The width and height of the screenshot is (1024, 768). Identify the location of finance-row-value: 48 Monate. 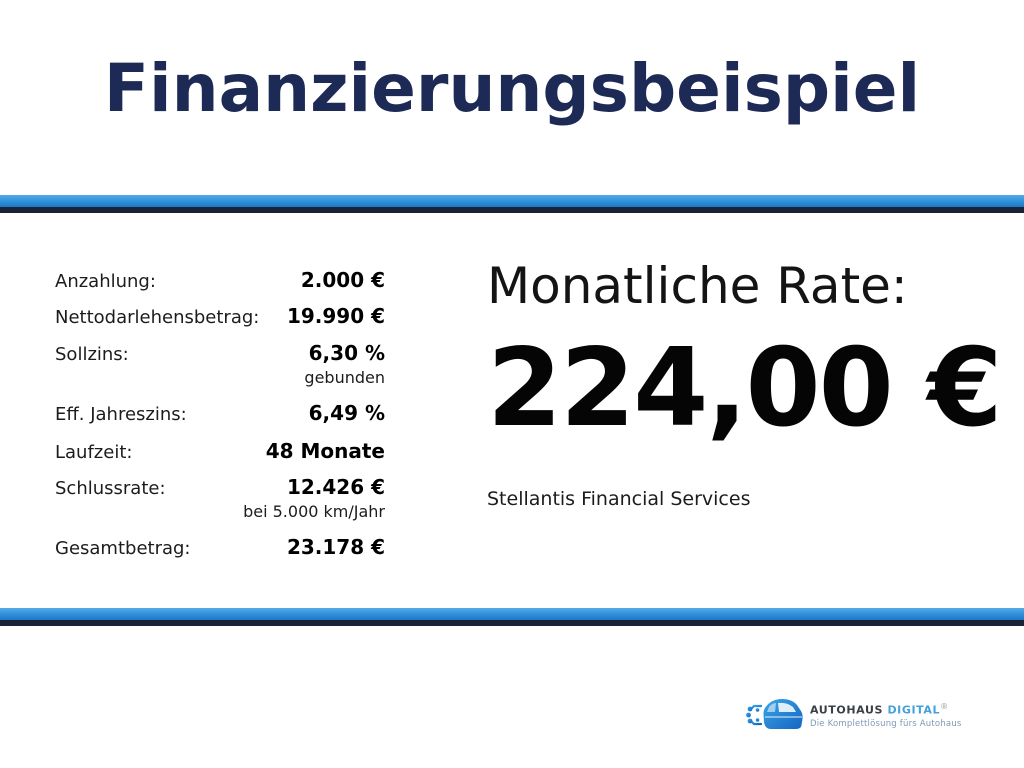
(325, 451).